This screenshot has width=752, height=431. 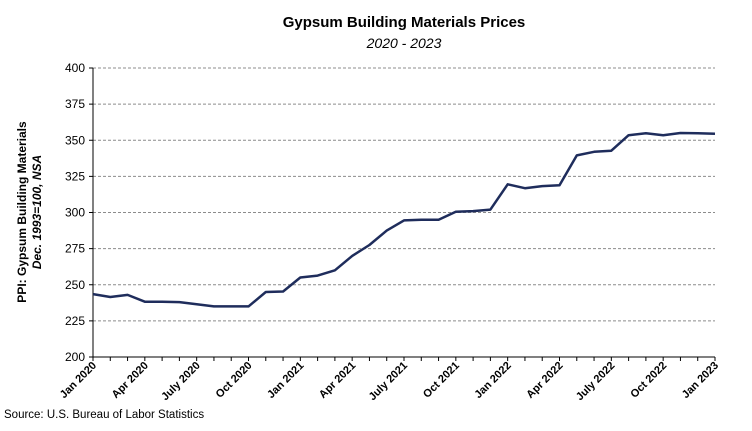 What do you see at coordinates (648, 380) in the screenshot?
I see `x-tick-label: Oct 2022` at bounding box center [648, 380].